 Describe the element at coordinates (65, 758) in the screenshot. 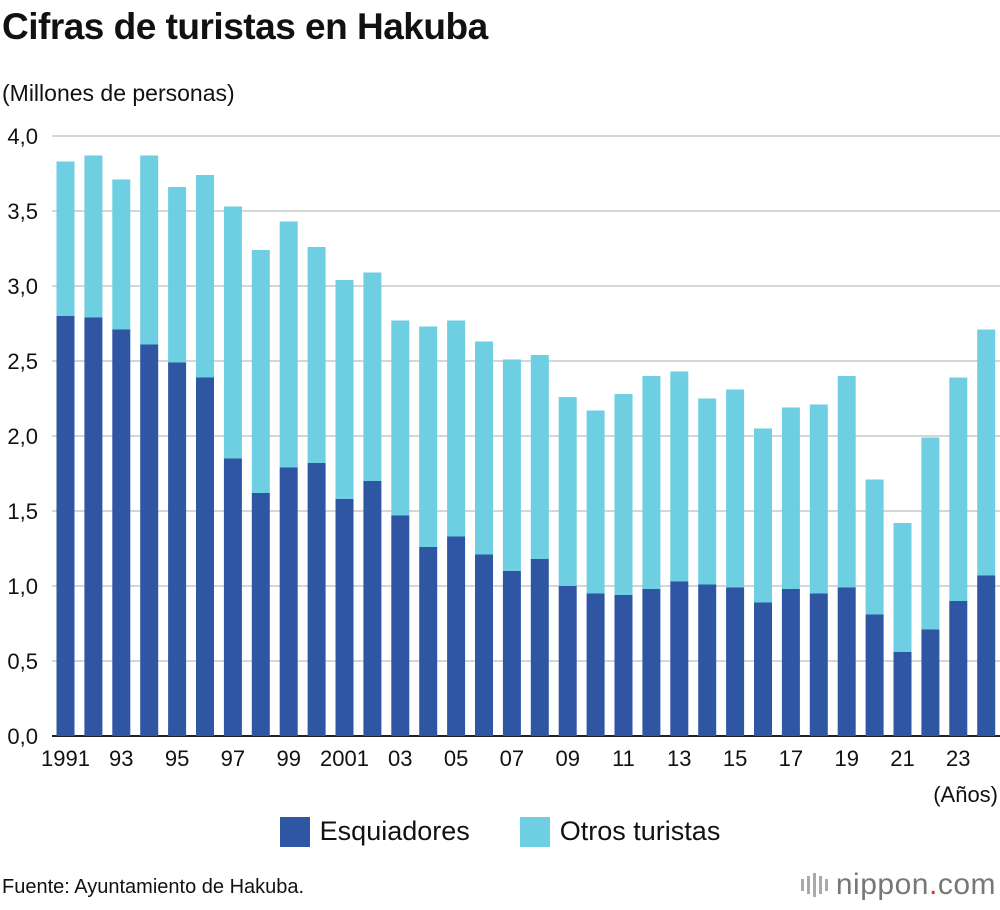

I see `x-tick-label: 1991` at that location.